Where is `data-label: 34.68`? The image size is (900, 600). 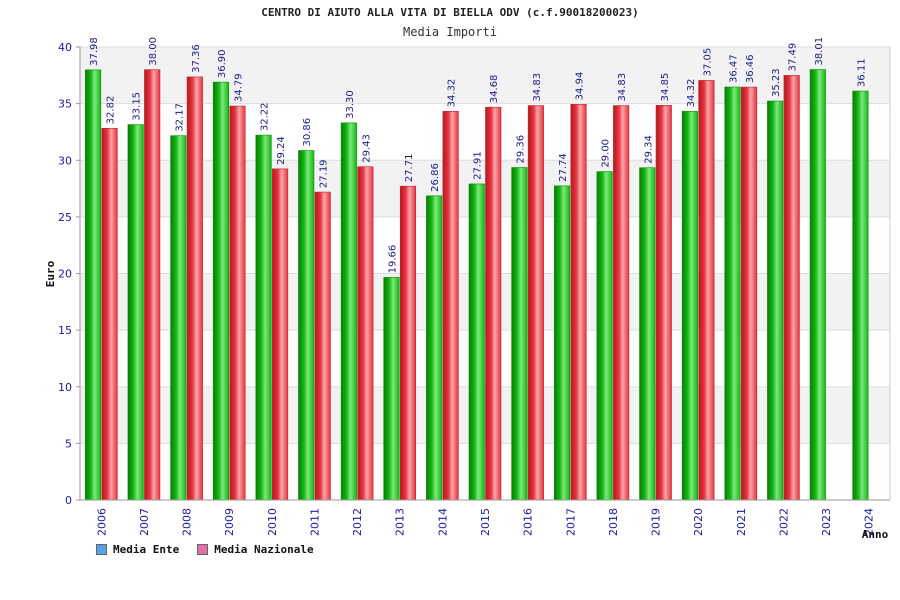
data-label: 34.68 is located at coordinates (494, 89).